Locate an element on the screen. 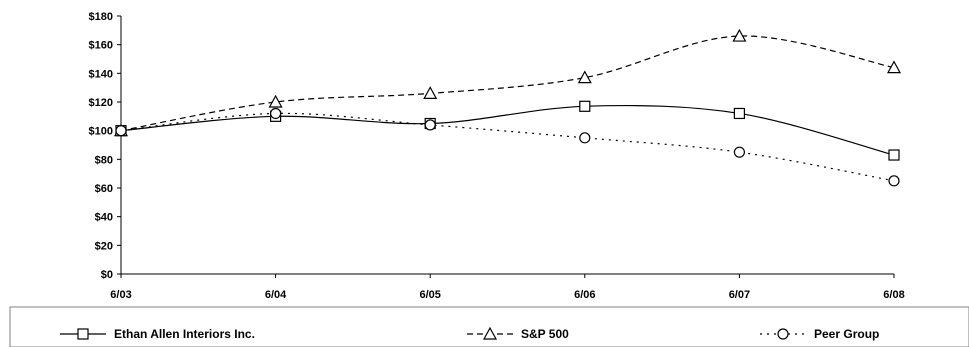 The image size is (969, 347). x-tick-label: 6/05 is located at coordinates (429, 295).